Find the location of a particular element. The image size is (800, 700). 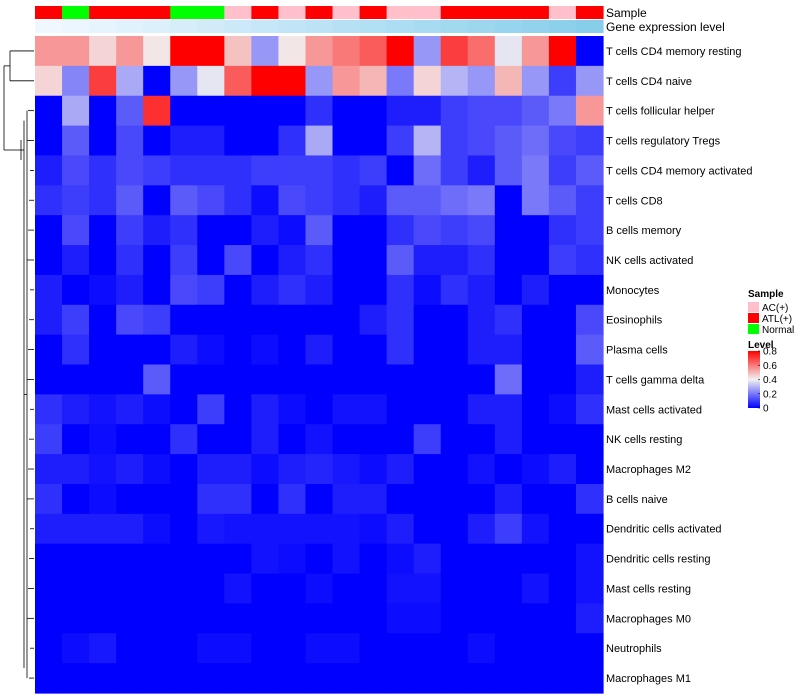

row-label: Macrophages M0 is located at coordinates (648, 619).